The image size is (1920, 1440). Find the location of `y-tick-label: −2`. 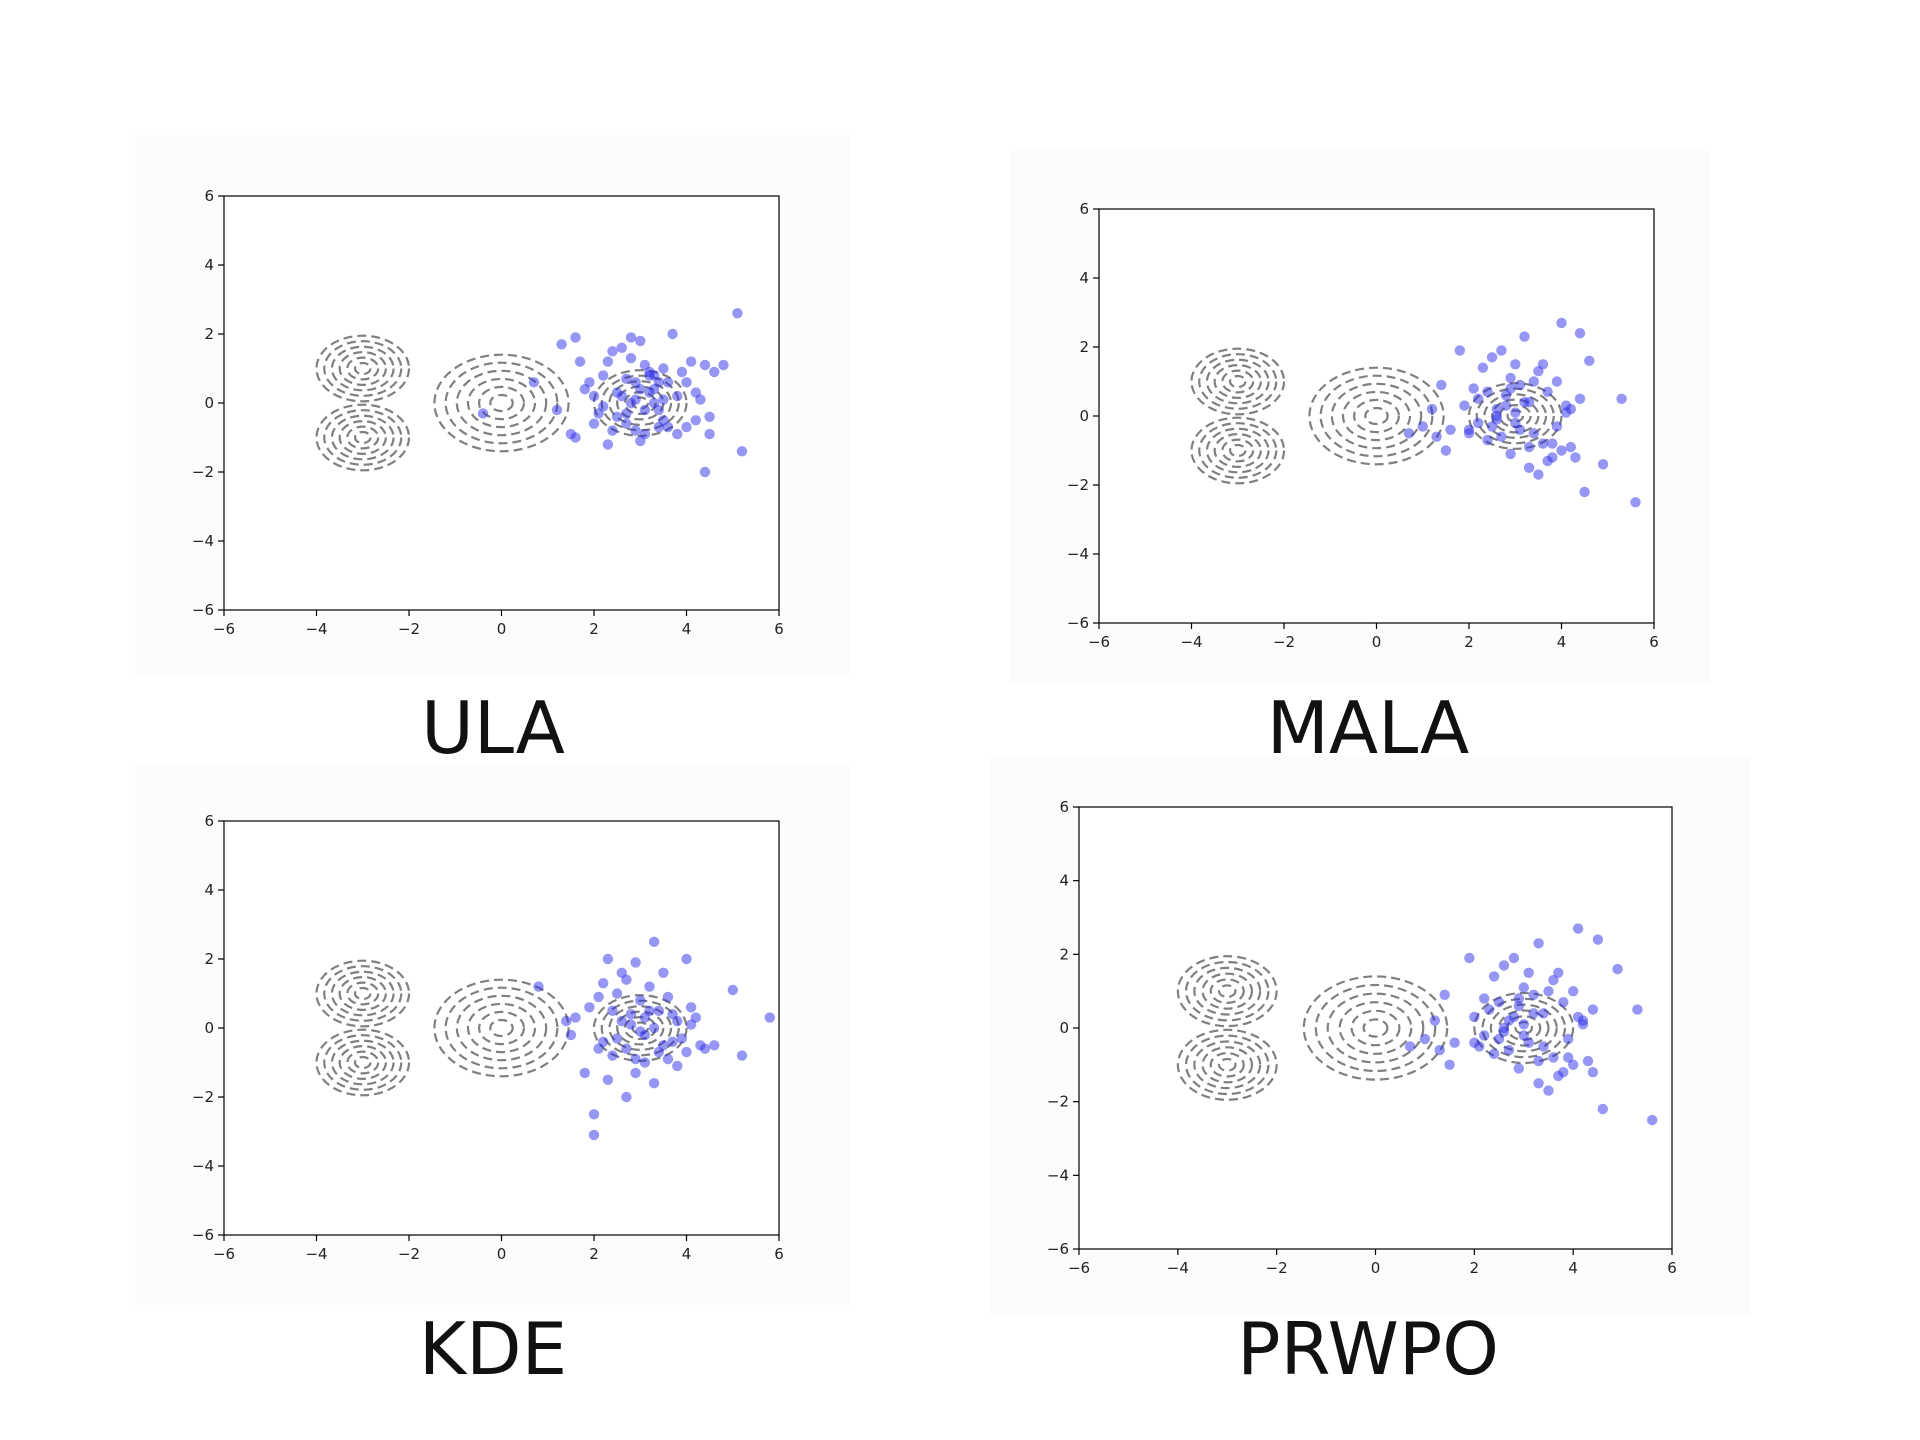

y-tick-label: −2 is located at coordinates (1058, 1102).